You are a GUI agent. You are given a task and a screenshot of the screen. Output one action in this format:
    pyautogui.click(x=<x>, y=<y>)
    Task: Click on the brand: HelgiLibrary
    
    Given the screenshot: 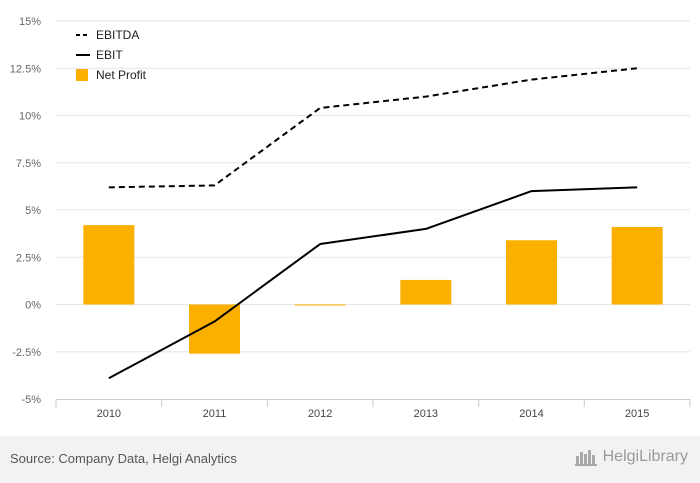 What is the action you would take?
    pyautogui.click(x=631, y=457)
    